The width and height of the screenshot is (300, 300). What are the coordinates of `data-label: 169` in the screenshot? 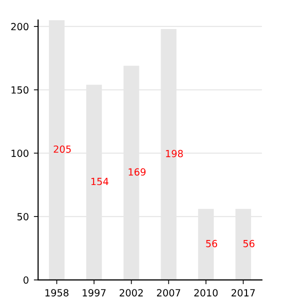 It's located at (137, 172).